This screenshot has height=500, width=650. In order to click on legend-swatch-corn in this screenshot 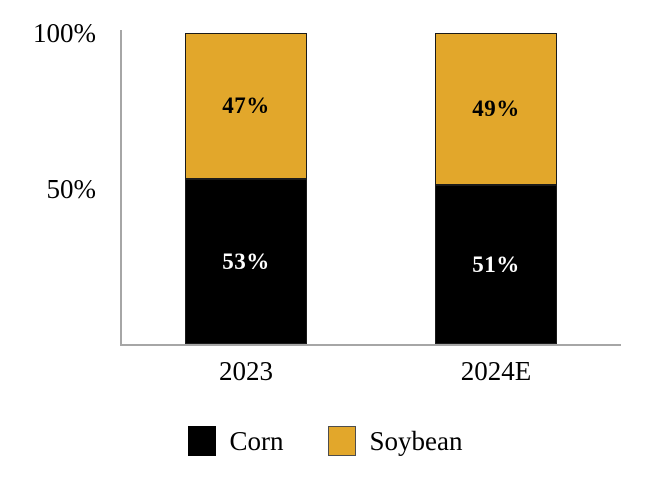, I will do `click(201, 441)`.